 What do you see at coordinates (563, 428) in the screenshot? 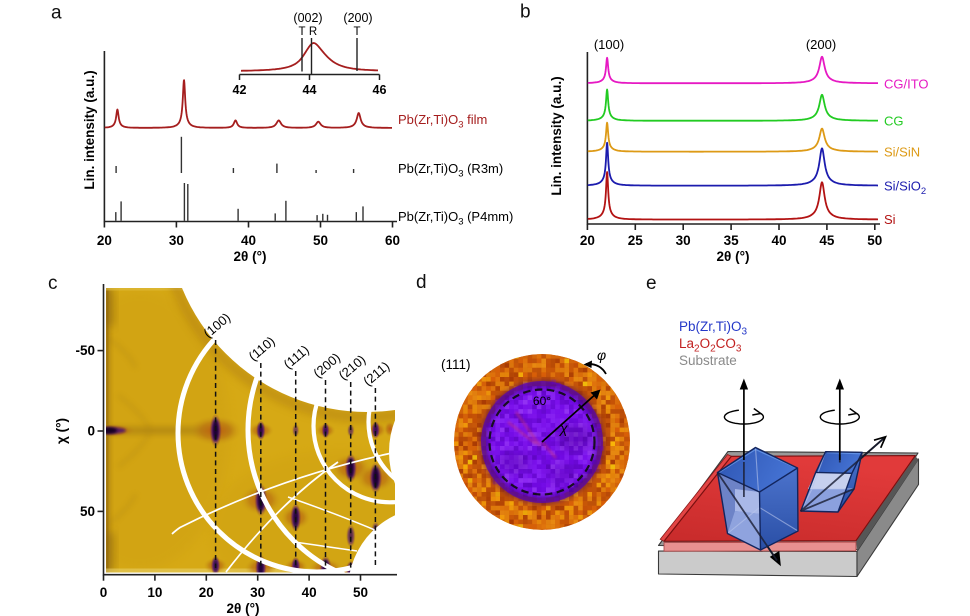
I see `svg-text: χ` at bounding box center [563, 428].